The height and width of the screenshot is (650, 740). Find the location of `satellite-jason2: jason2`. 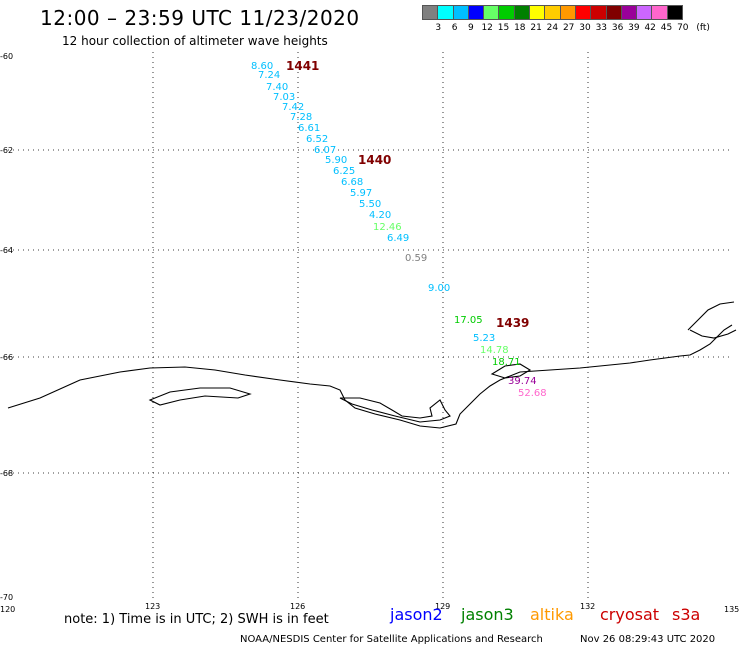

satellite-jason2: jason2 is located at coordinates (416, 614).